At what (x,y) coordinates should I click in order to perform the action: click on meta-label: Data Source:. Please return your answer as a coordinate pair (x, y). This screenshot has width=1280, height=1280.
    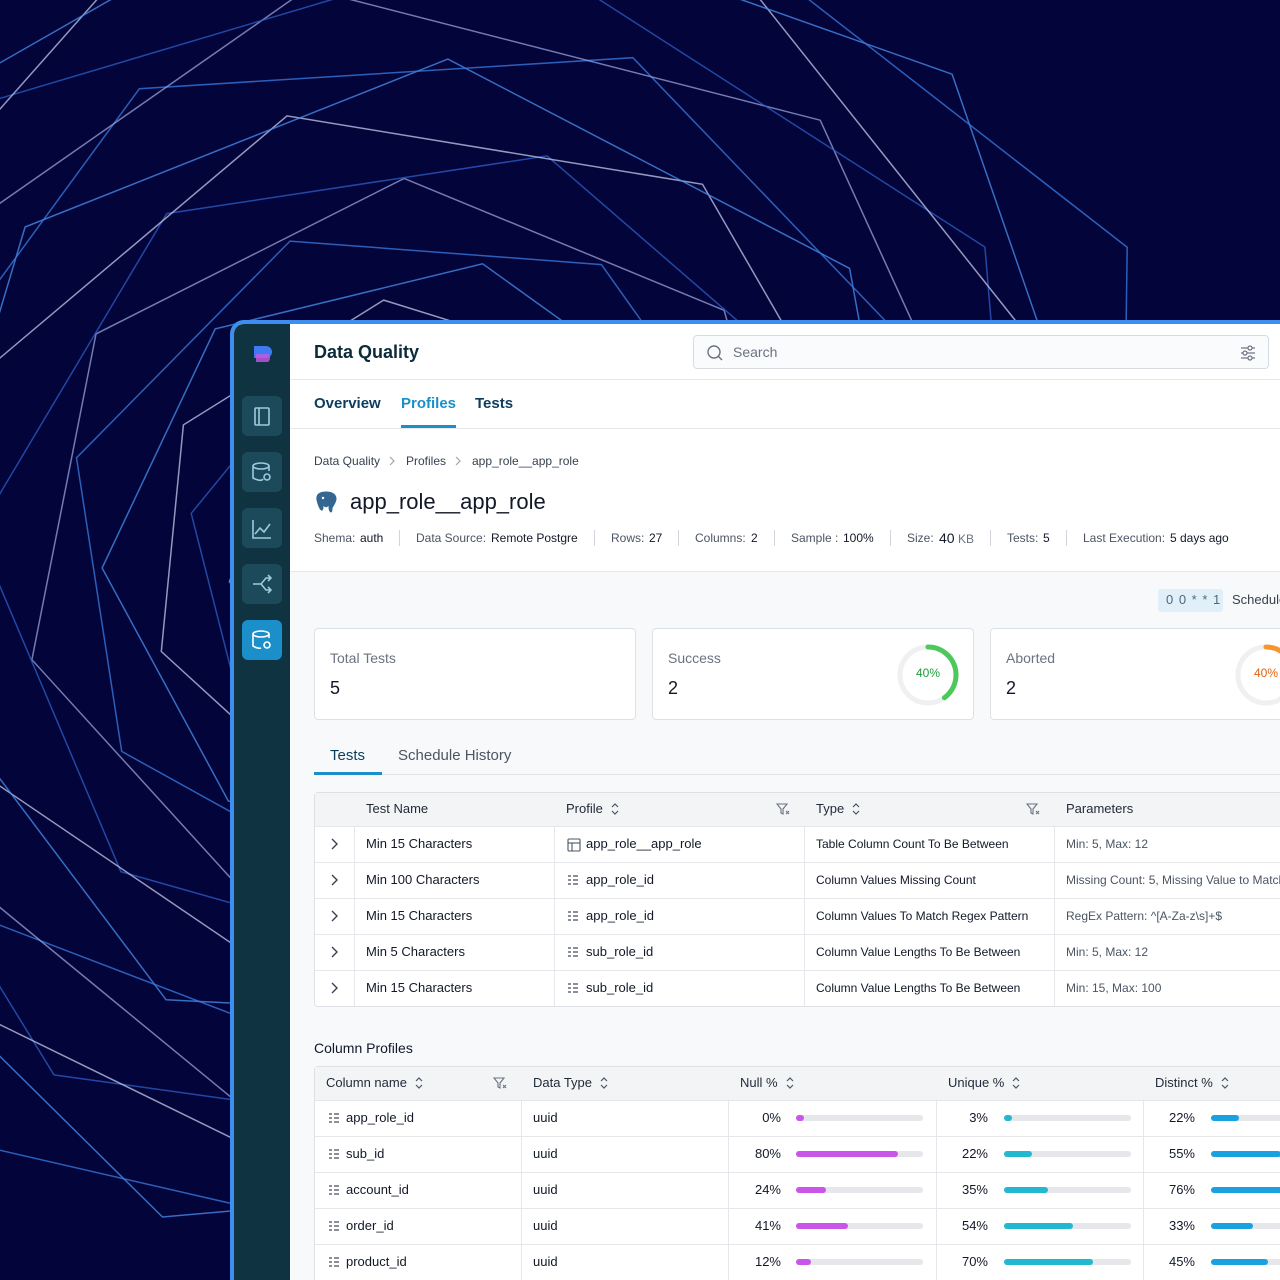
    Looking at the image, I should click on (451, 538).